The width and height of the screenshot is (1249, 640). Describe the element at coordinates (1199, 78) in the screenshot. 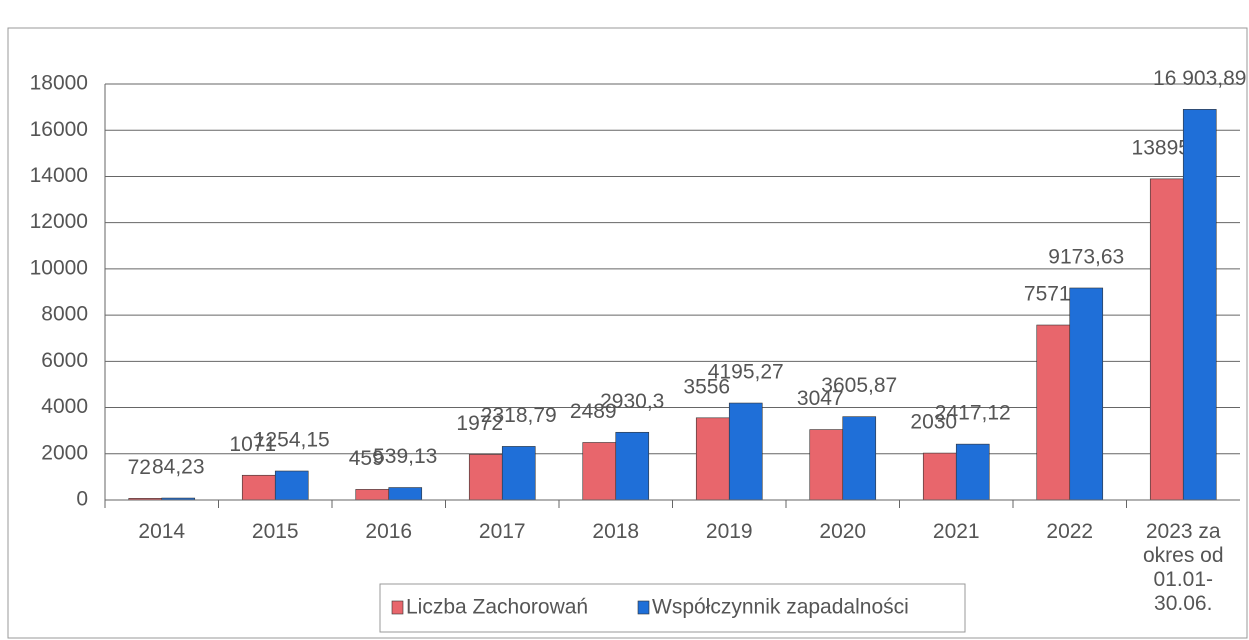

I see `data-label: 16 903,89` at that location.